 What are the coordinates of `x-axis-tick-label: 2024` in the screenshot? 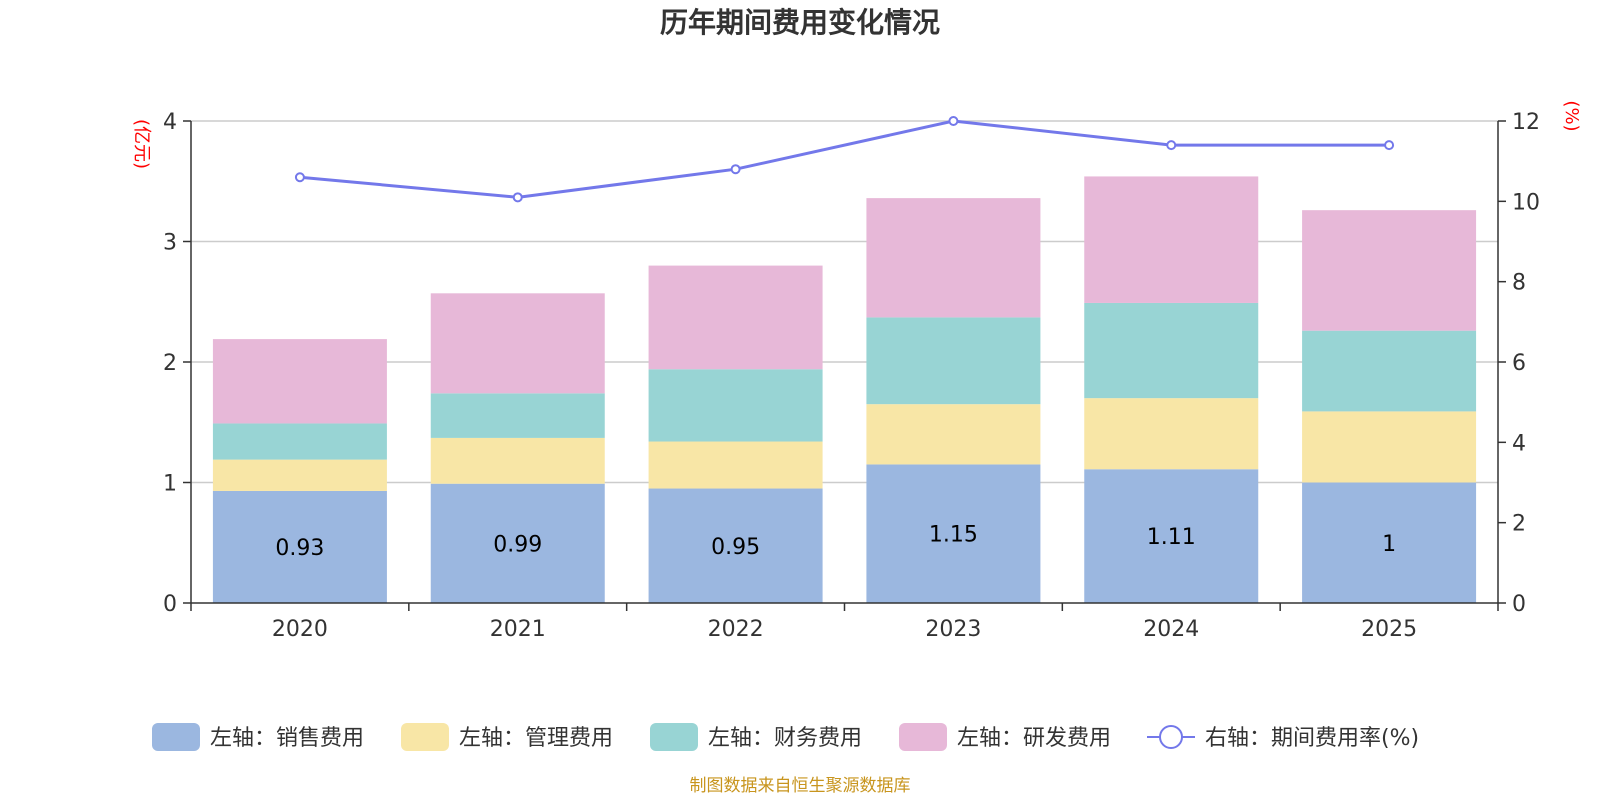 It's located at (1171, 629).